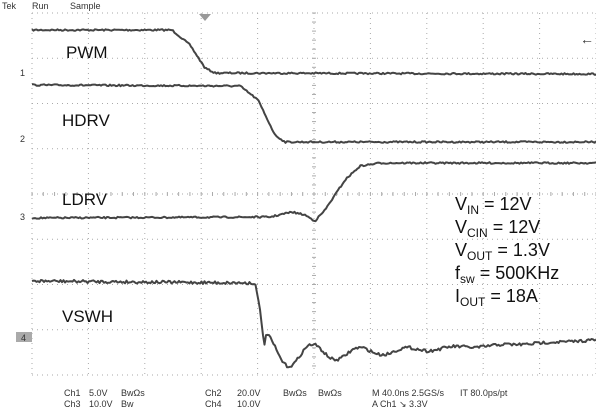 The image size is (596, 415). What do you see at coordinates (457, 296) in the screenshot?
I see `symbol: I` at bounding box center [457, 296].